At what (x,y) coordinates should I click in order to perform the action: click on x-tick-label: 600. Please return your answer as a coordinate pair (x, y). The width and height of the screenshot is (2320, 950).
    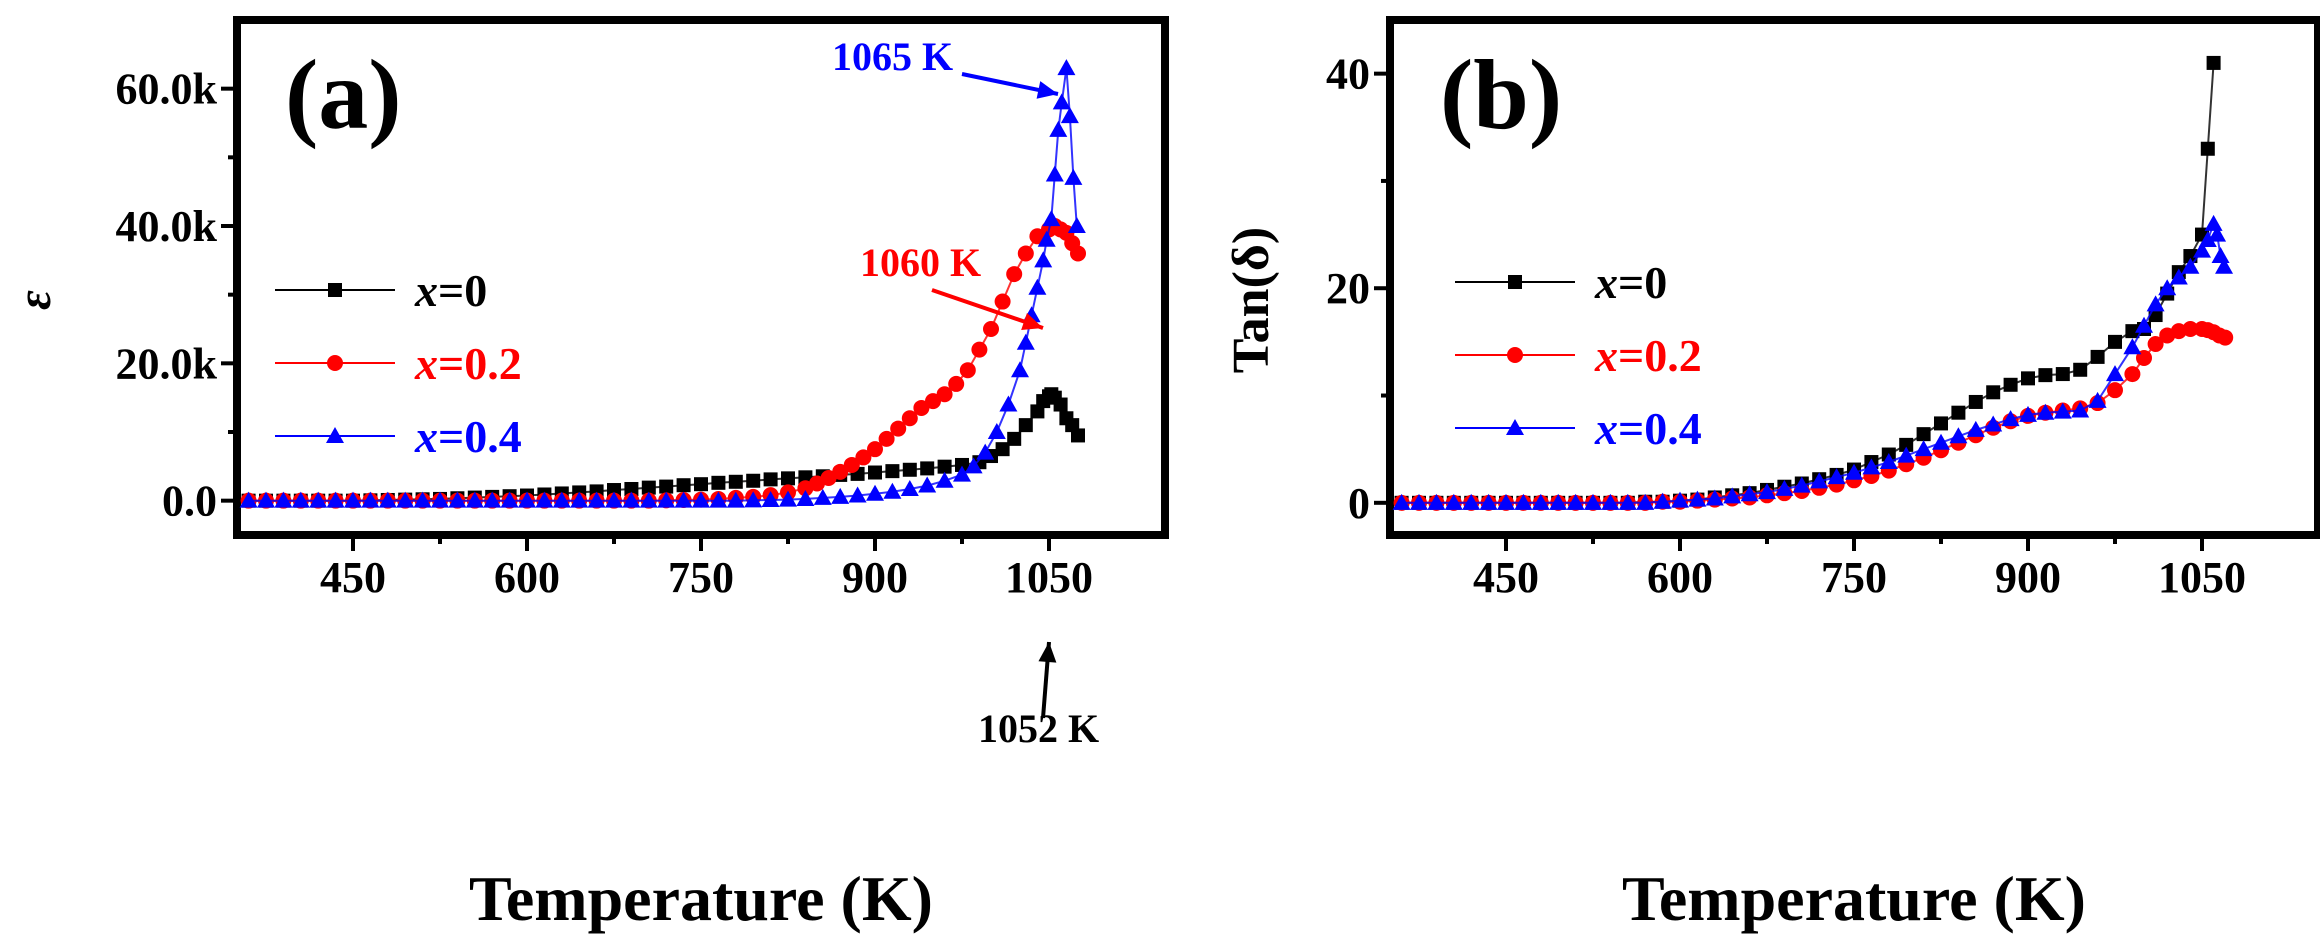
    Looking at the image, I should click on (527, 577).